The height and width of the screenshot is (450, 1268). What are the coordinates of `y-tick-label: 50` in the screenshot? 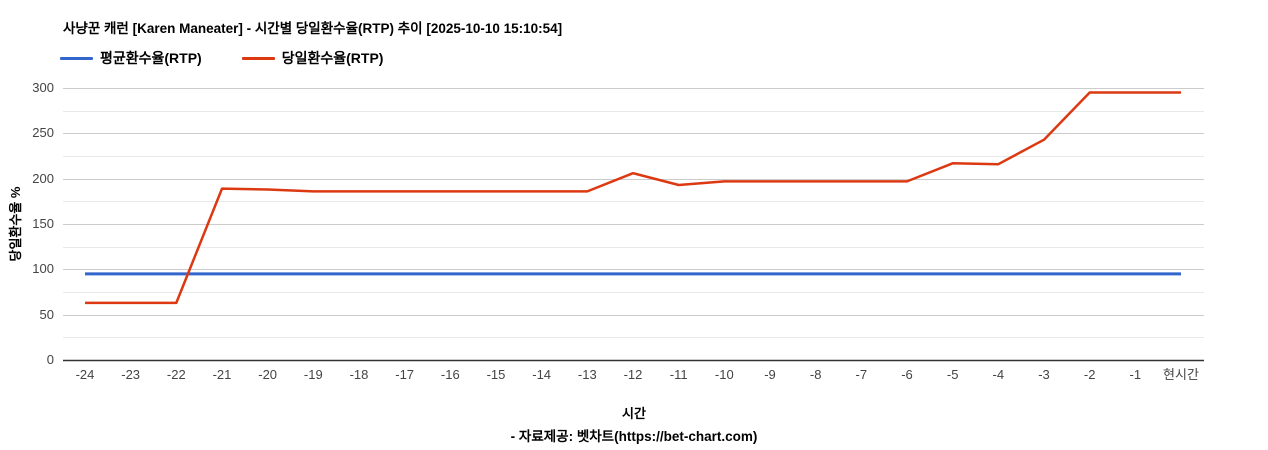 It's located at (46, 314).